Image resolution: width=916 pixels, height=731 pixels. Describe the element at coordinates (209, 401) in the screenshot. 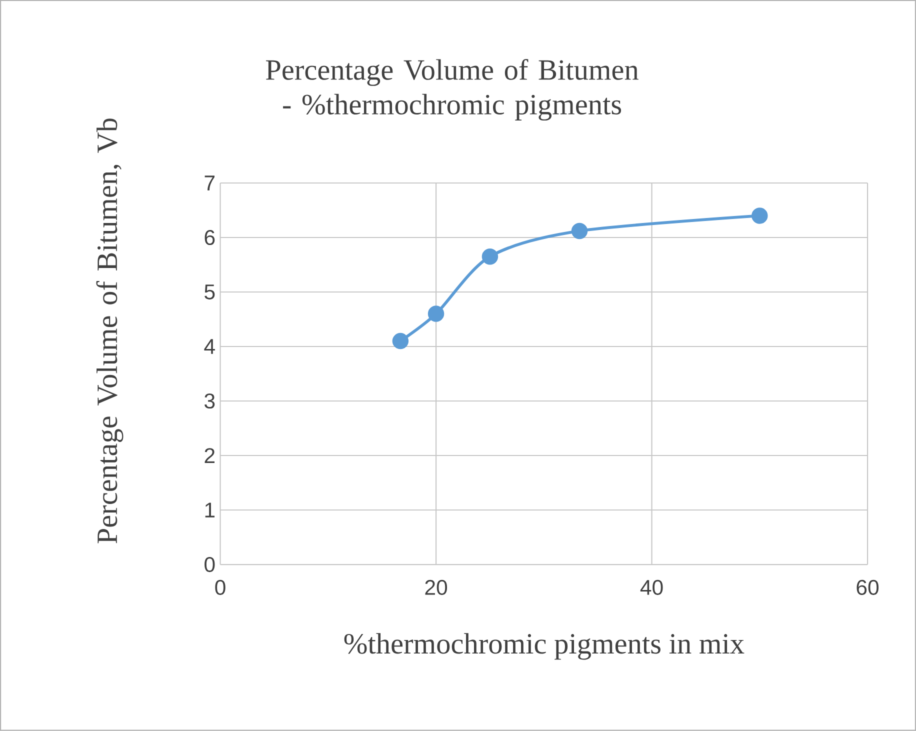

I see `y-tick-label: 3` at that location.